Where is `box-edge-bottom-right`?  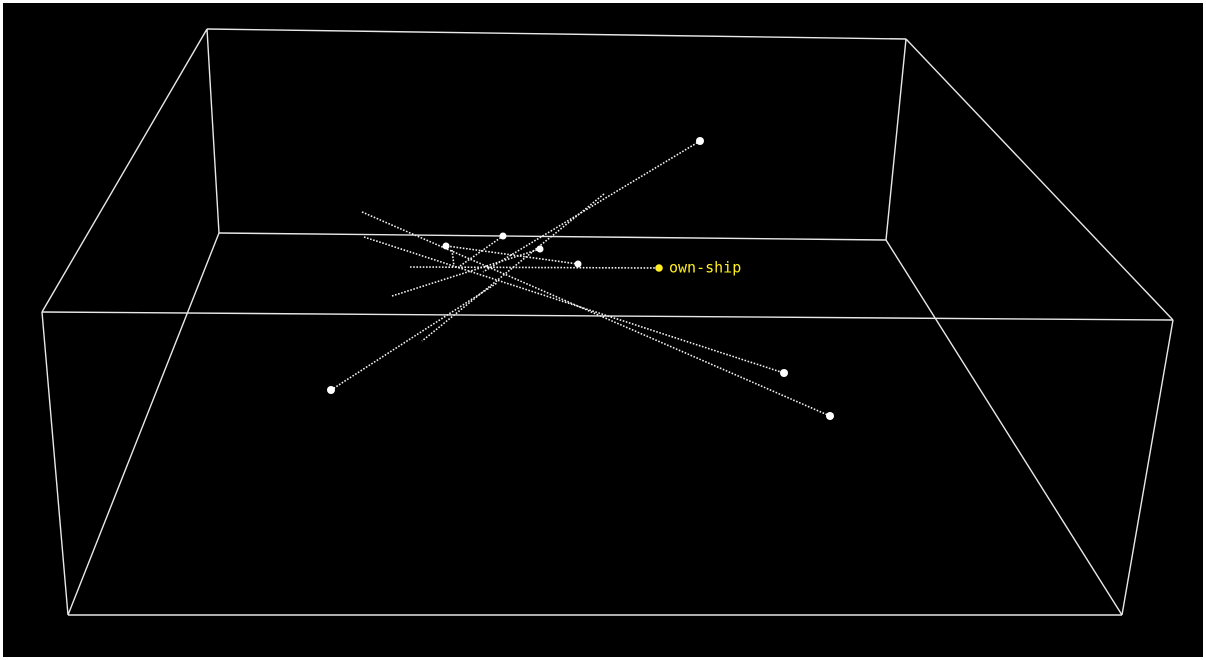 box-edge-bottom-right is located at coordinates (1004, 427).